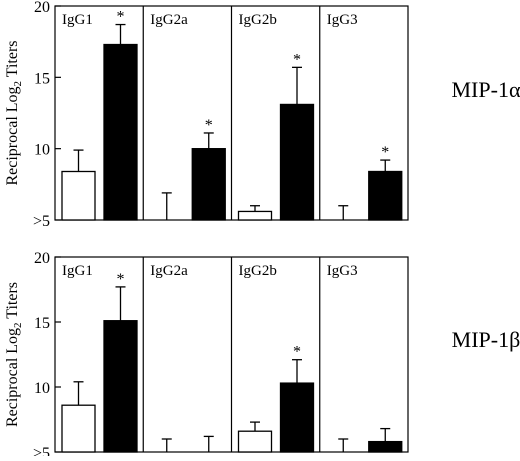  I want to click on row-label: MIP-1α, so click(486, 89).